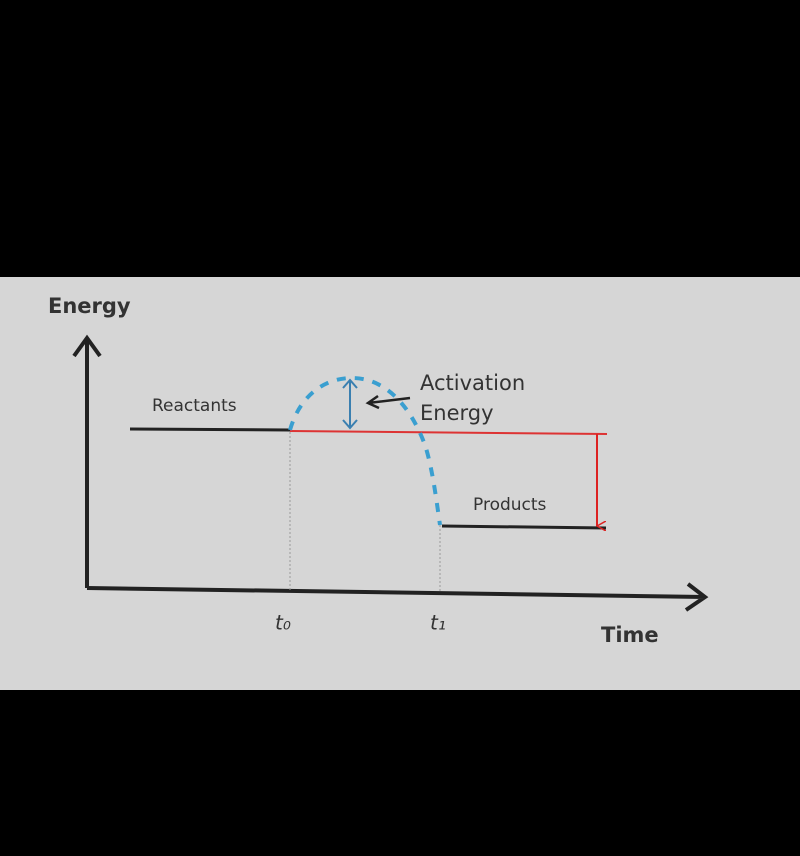 This screenshot has height=856, width=800. What do you see at coordinates (510, 505) in the screenshot?
I see `products-label: Products` at bounding box center [510, 505].